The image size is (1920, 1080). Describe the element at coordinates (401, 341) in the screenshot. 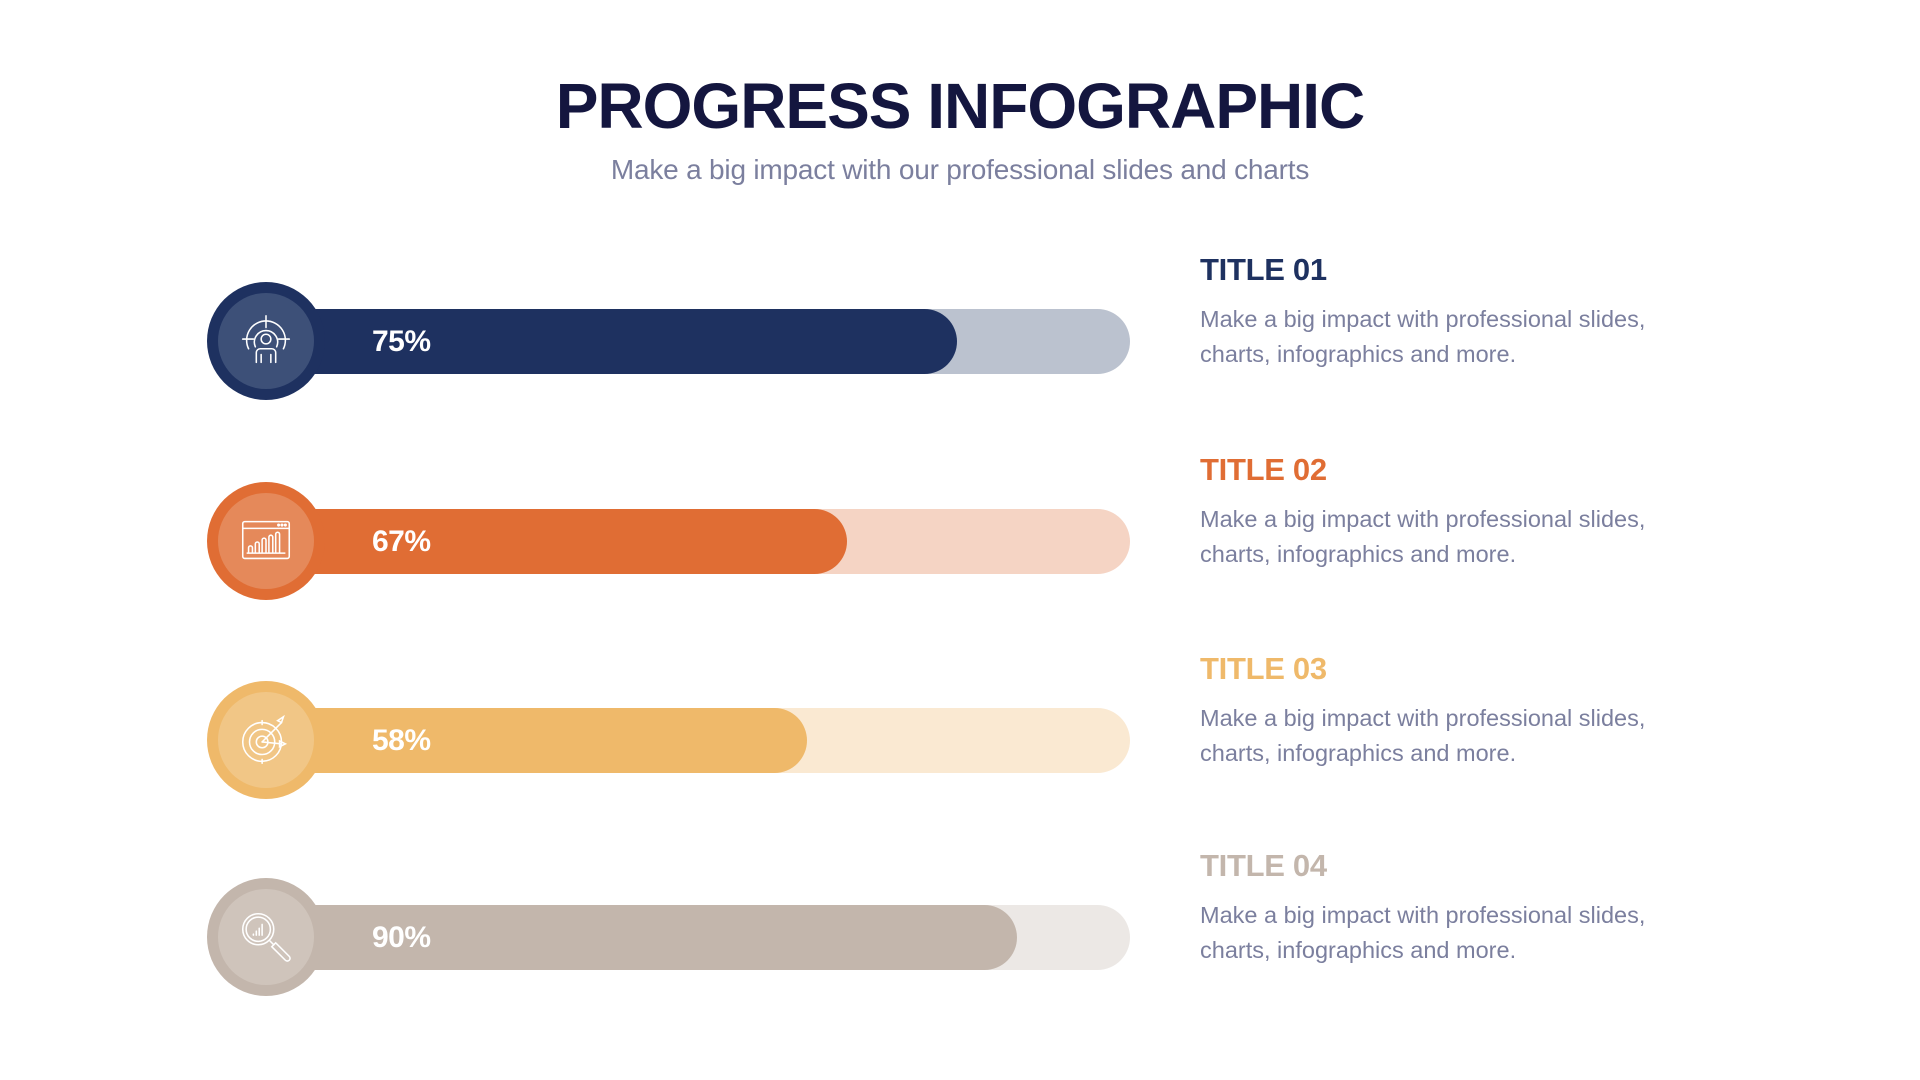

I see `progress-percent: 75%` at that location.